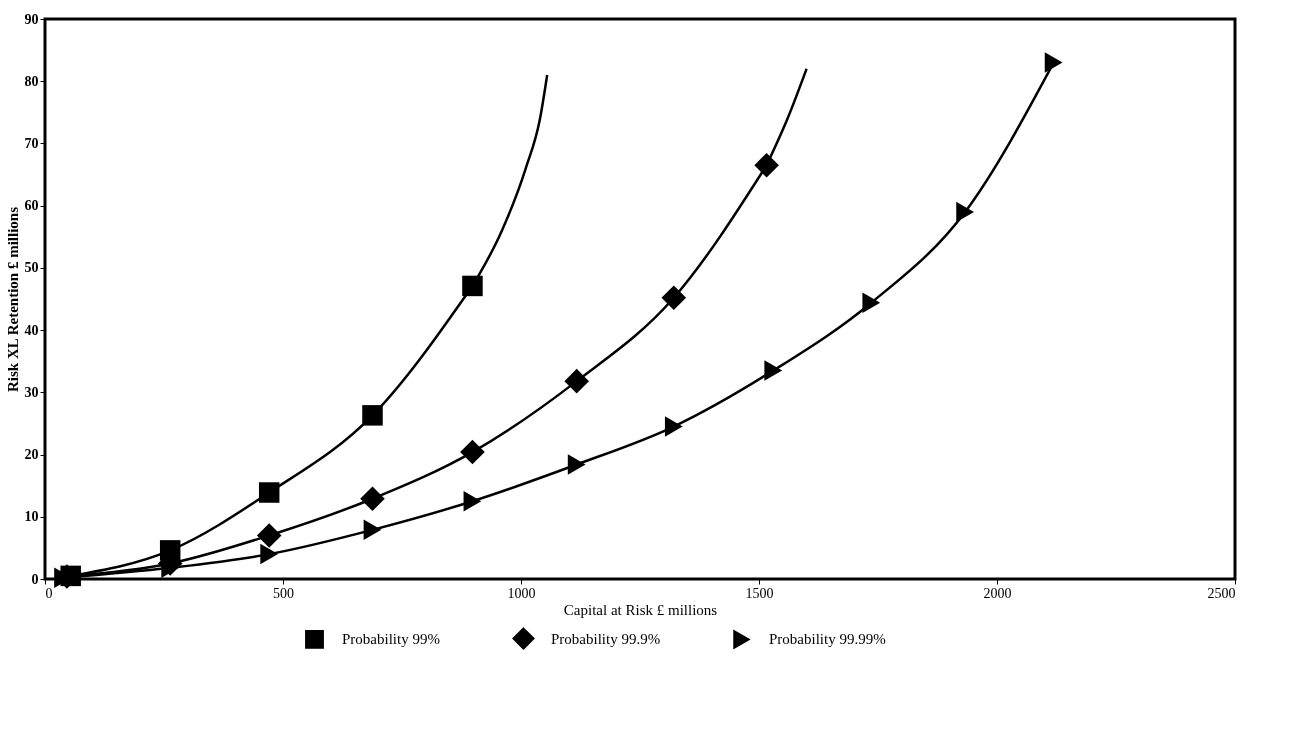  What do you see at coordinates (283, 593) in the screenshot?
I see `x-tick-label: 500` at bounding box center [283, 593].